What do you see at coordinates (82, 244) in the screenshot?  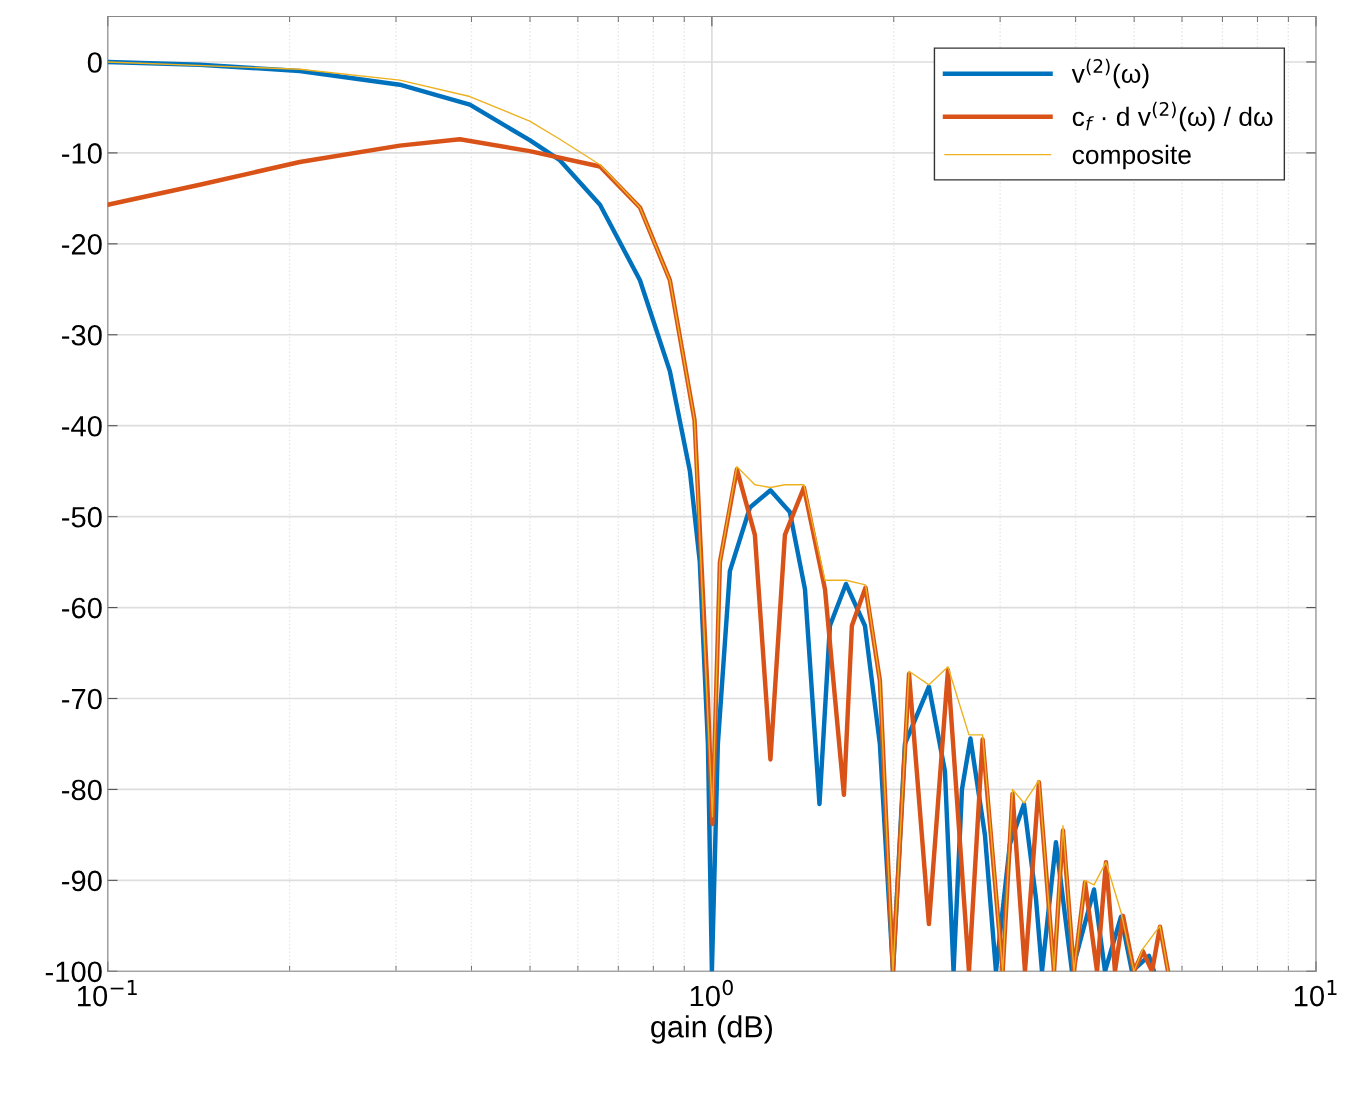 I see `y-tick-label: -20` at bounding box center [82, 244].